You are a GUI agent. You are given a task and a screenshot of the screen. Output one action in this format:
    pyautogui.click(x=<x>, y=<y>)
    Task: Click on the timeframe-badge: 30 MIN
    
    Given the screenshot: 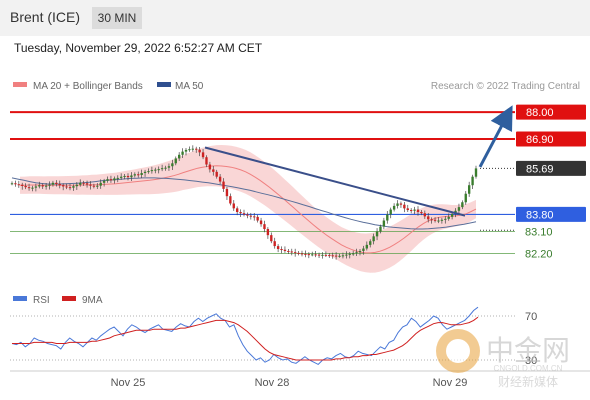 What is the action you would take?
    pyautogui.click(x=117, y=18)
    